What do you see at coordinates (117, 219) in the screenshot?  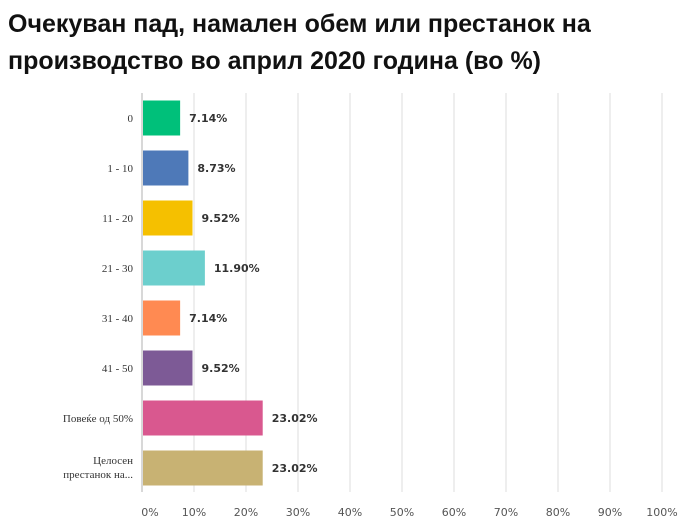 I see `category-label: 11 - 20` at bounding box center [117, 219].